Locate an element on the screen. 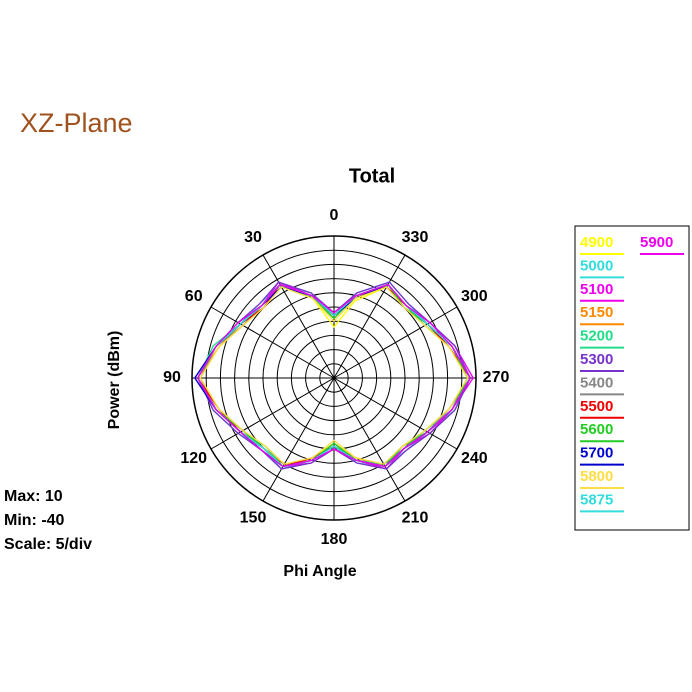  theta-tick-label: 30 is located at coordinates (253, 237).